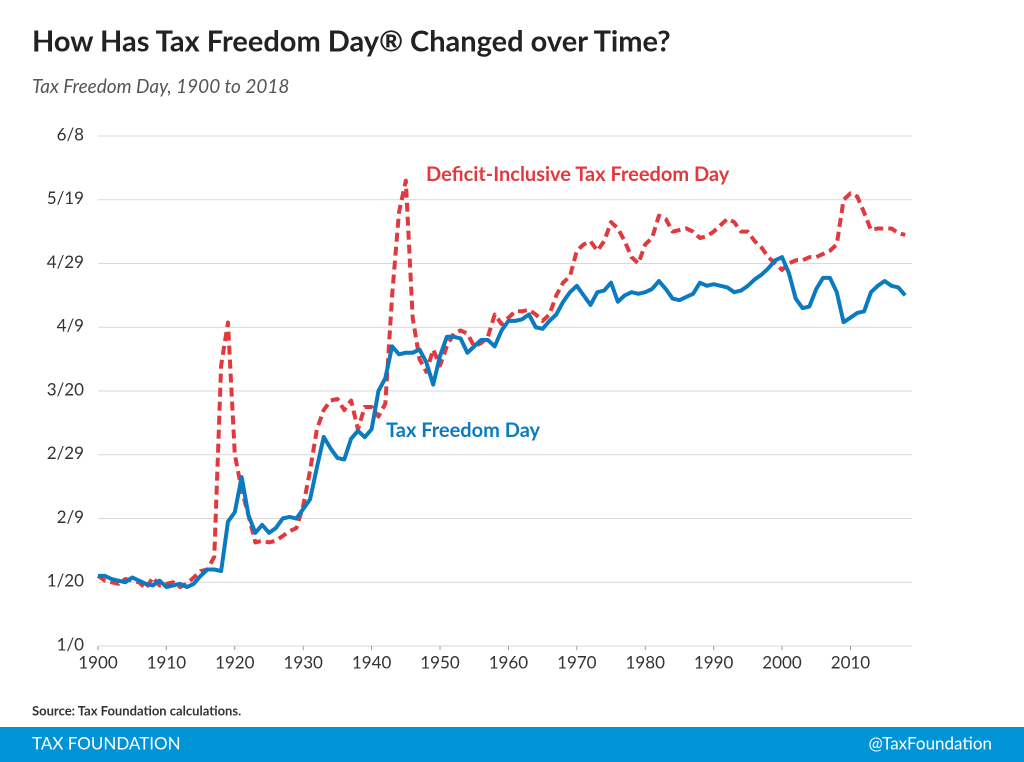  I want to click on footer-brand: TAX FOUNDATION, so click(106, 742).